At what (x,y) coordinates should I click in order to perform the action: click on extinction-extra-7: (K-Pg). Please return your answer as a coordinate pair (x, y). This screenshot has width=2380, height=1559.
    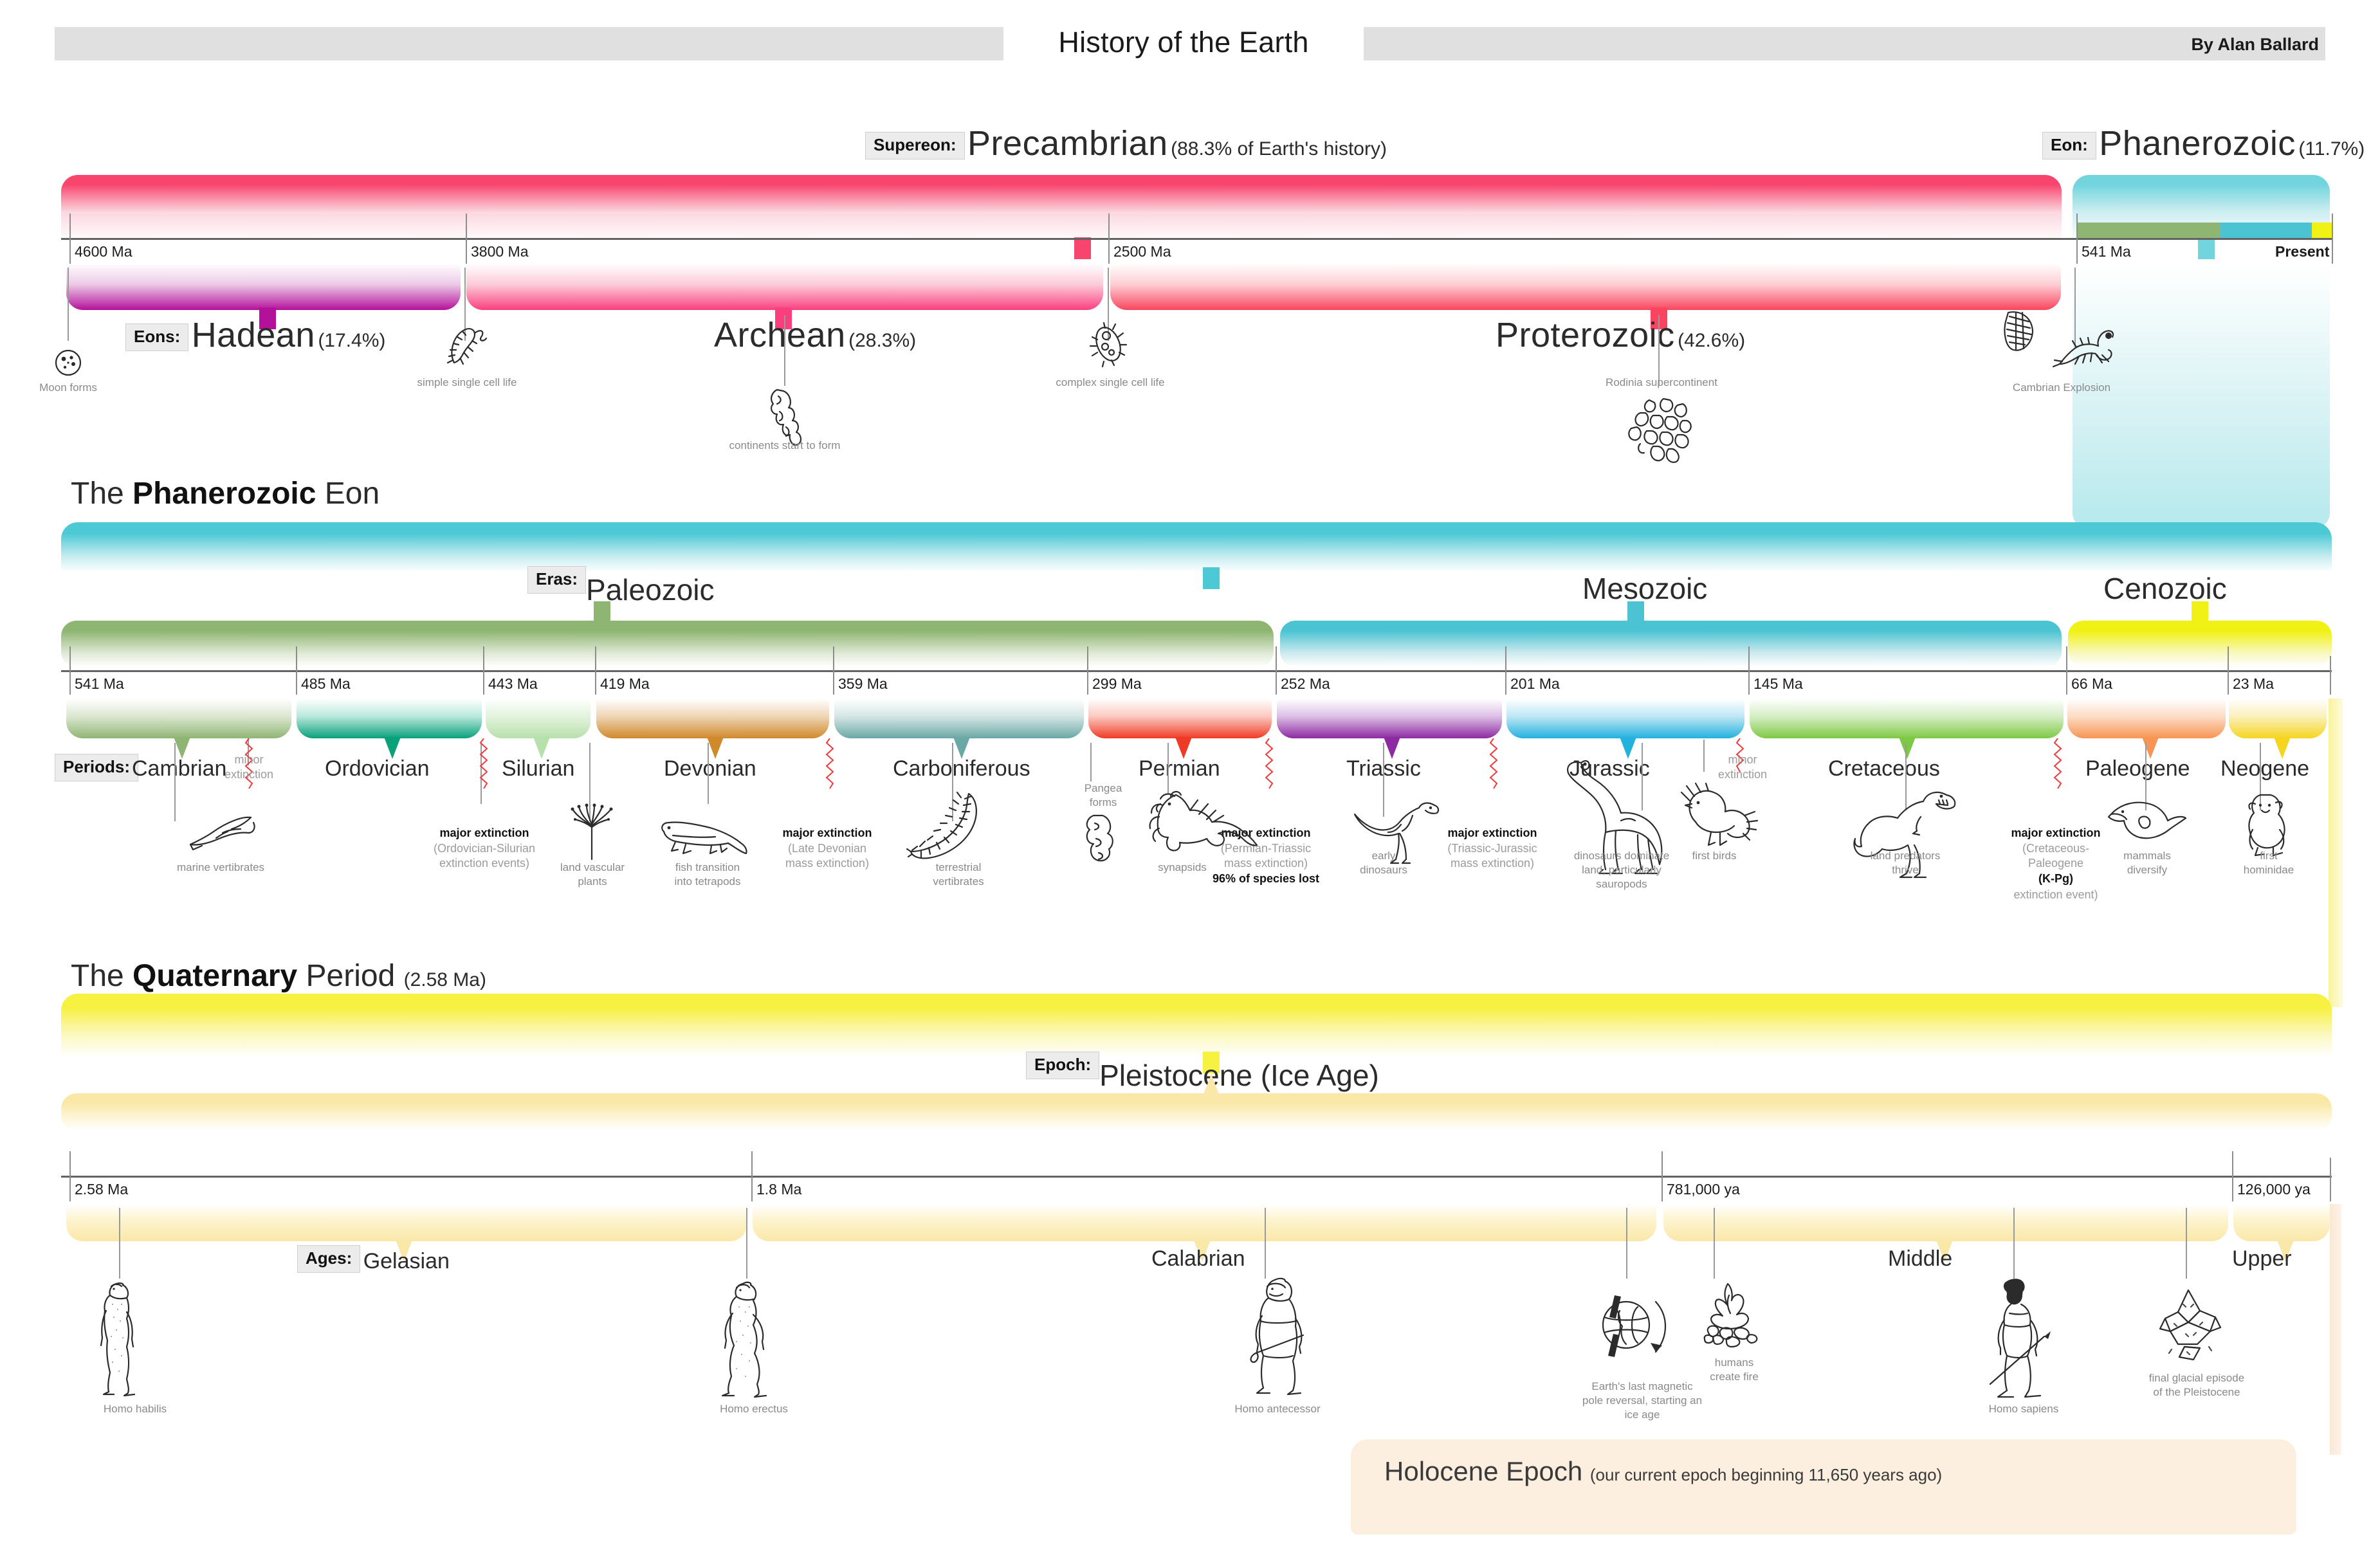
    Looking at the image, I should click on (2055, 878).